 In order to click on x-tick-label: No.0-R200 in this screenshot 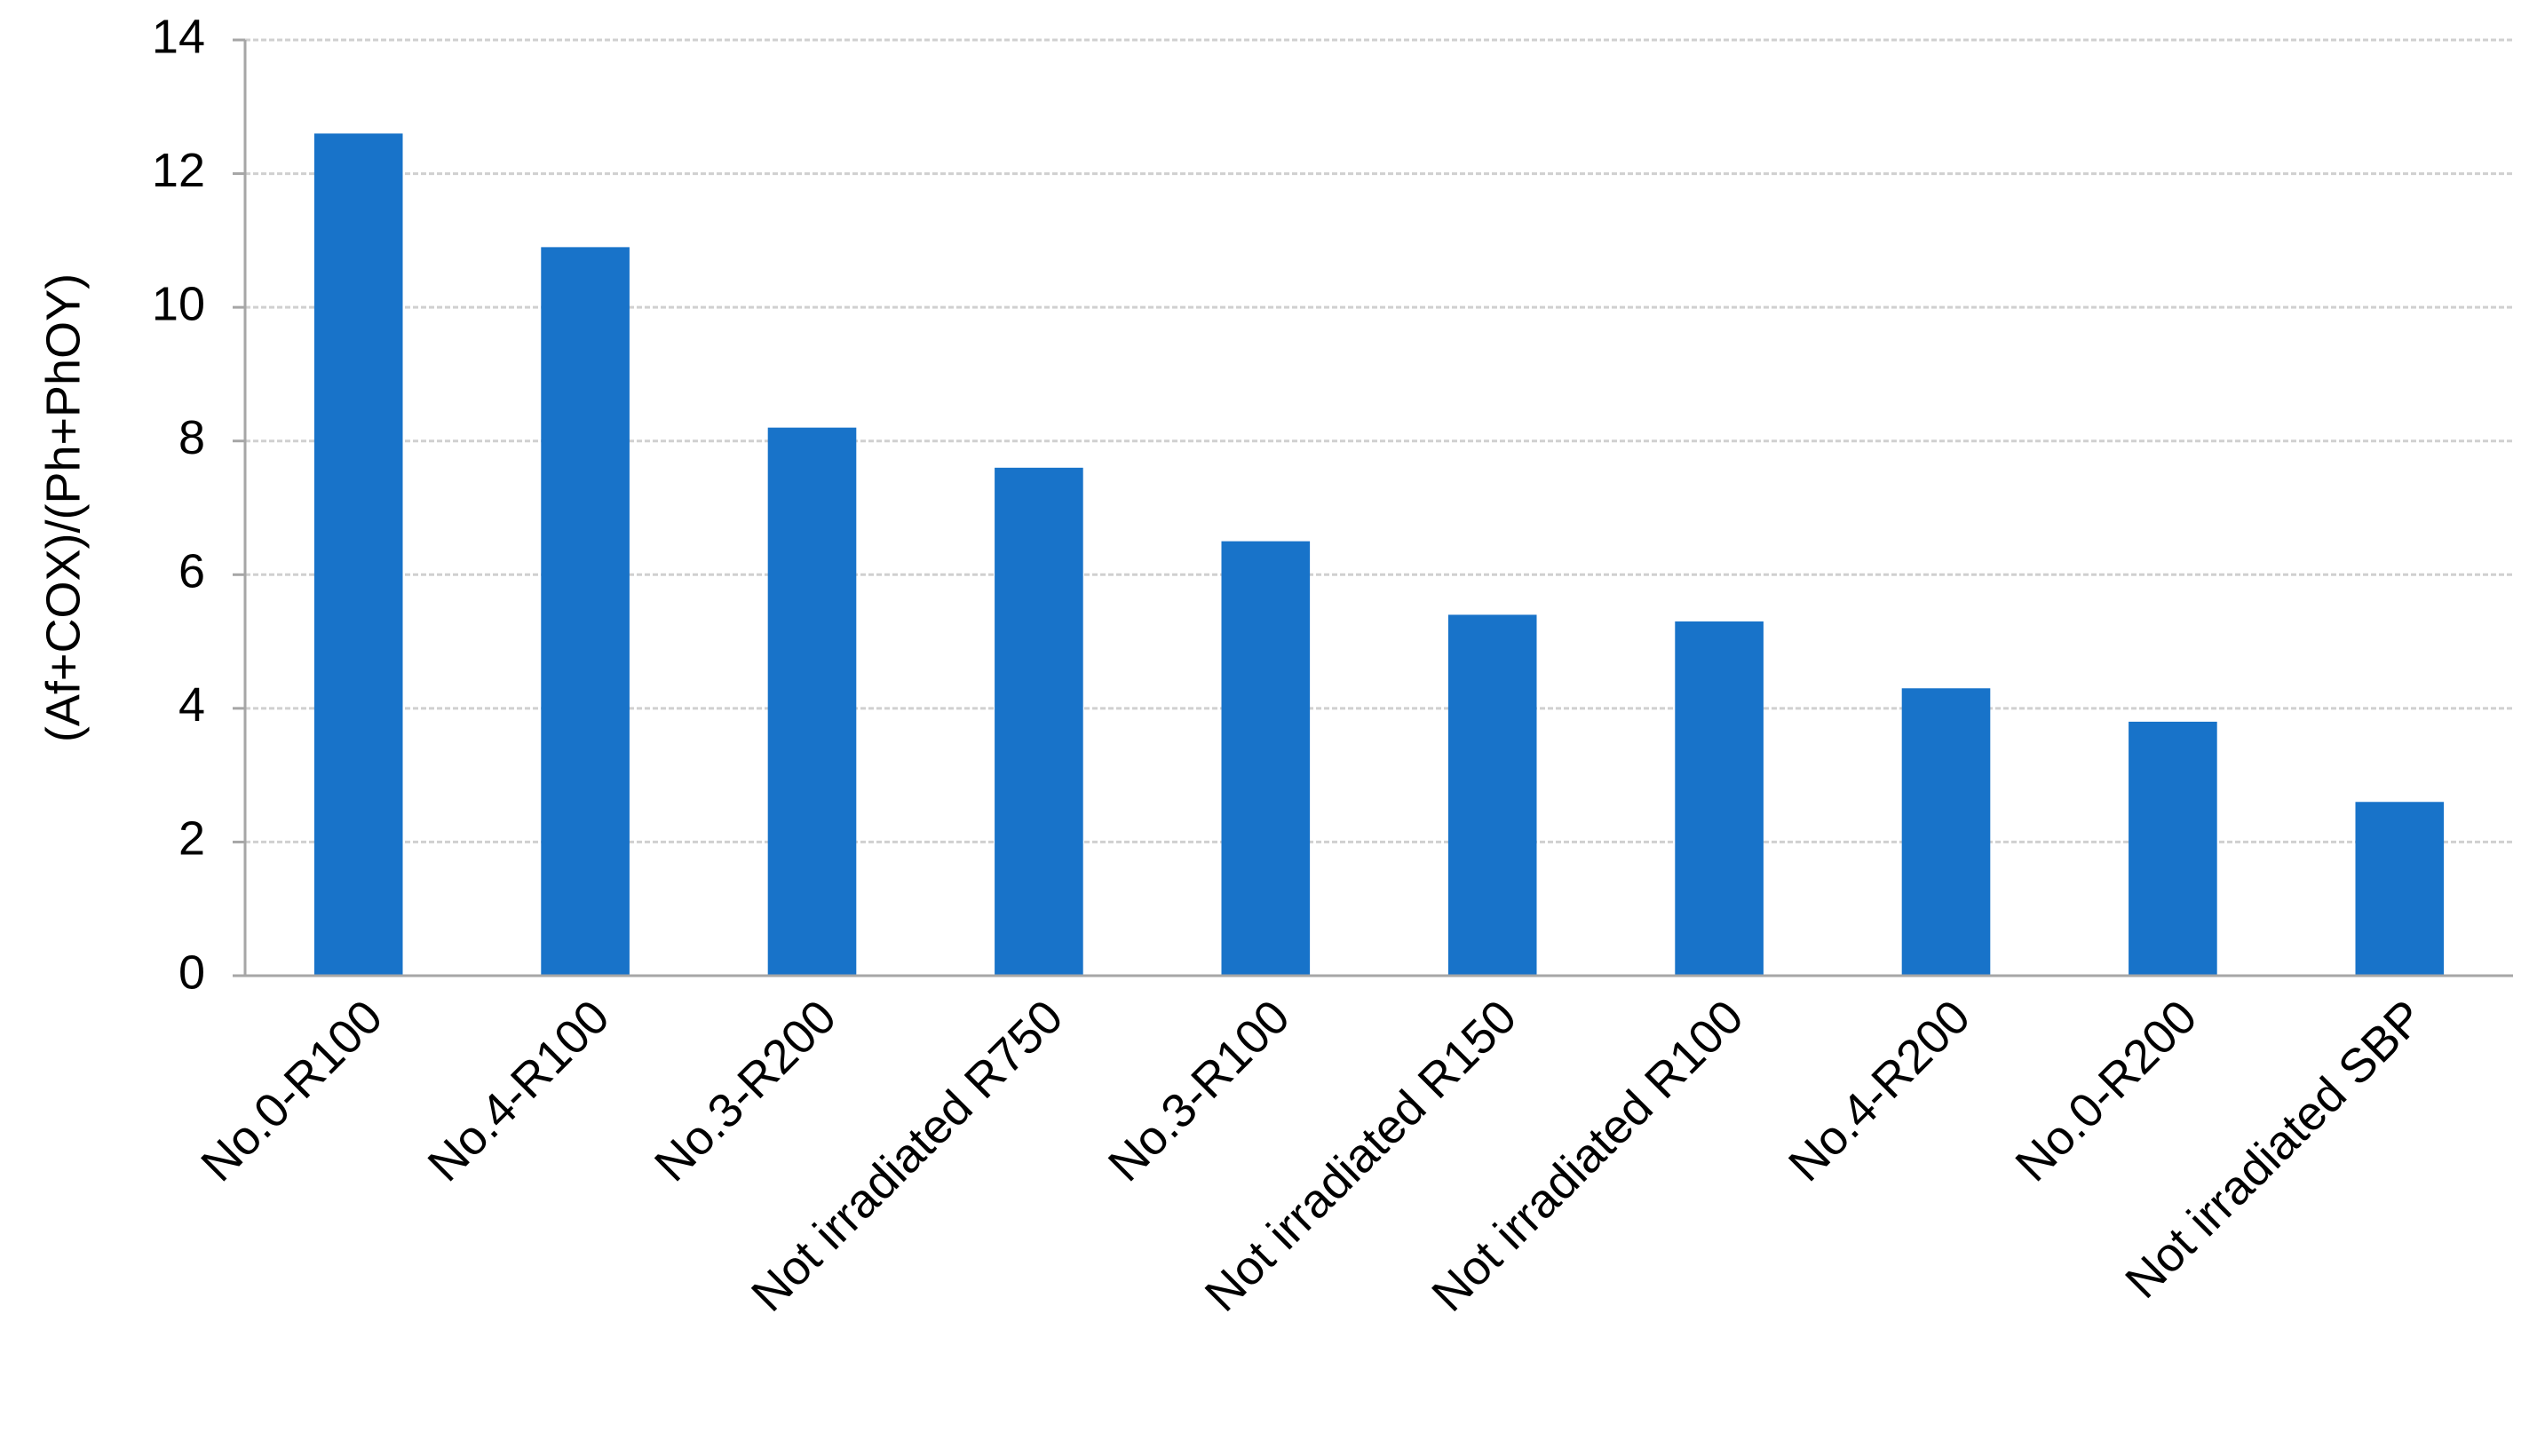, I will do `click(2106, 1090)`.